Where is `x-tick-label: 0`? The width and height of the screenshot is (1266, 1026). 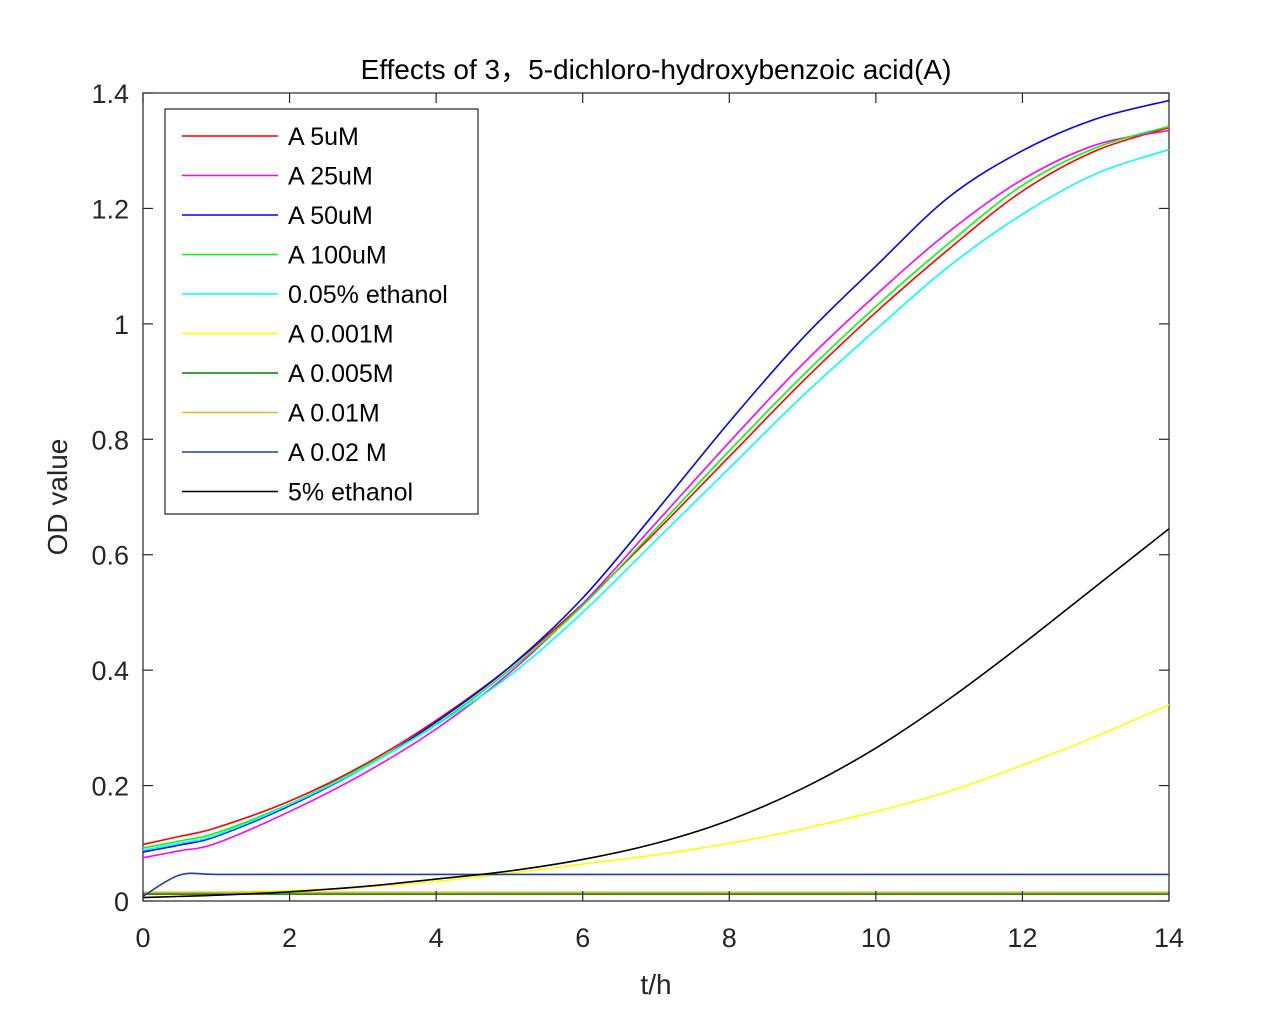
x-tick-label: 0 is located at coordinates (142, 938).